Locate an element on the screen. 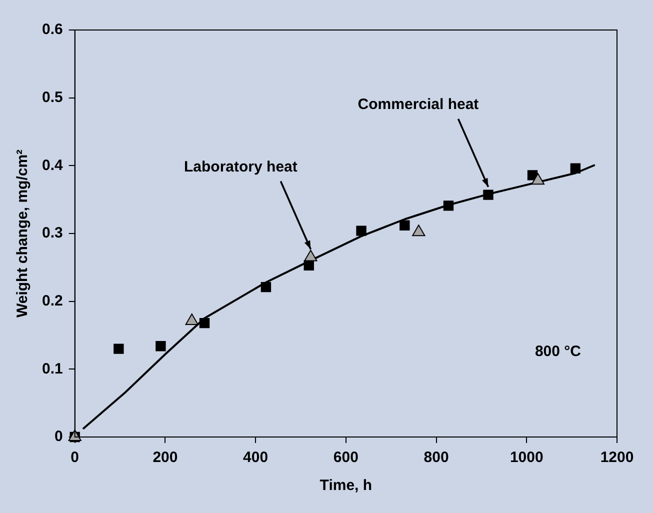  x-axis-title: Time, h is located at coordinates (346, 485).